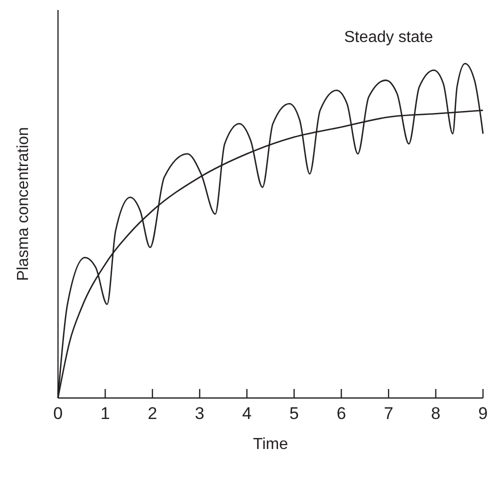  I want to click on x-tick-label: 3, so click(199, 413).